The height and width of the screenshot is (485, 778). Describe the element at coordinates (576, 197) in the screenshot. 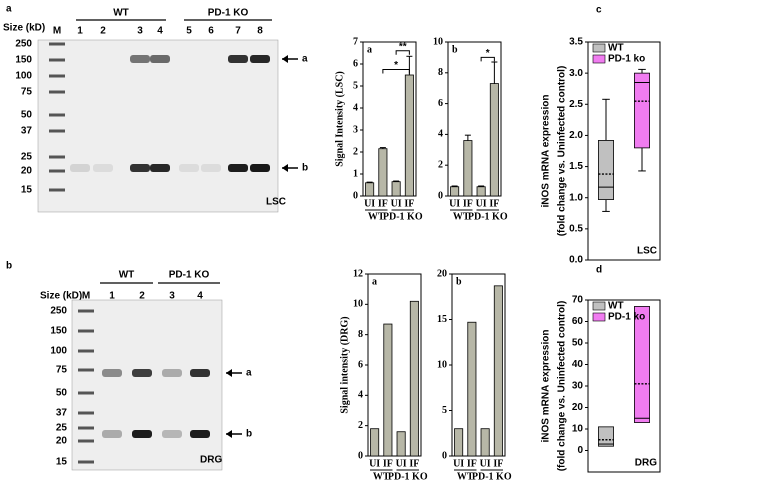

I see `y-tick-label: 1.0` at that location.